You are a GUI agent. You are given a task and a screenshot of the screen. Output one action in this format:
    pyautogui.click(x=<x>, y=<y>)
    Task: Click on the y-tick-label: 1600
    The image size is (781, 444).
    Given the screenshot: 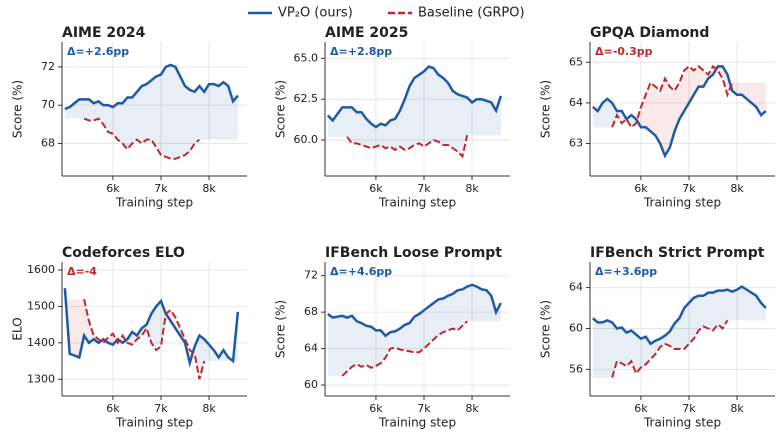 What is the action you would take?
    pyautogui.click(x=41, y=269)
    